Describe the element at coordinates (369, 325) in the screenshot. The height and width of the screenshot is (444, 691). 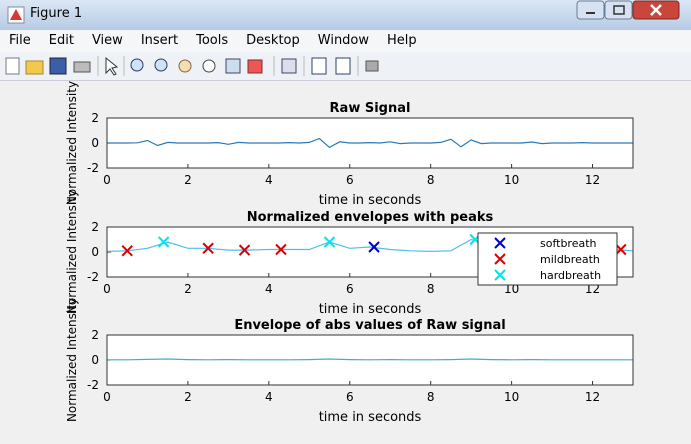
I see `axes-title: Envelope of abs values of Raw signal` at that location.